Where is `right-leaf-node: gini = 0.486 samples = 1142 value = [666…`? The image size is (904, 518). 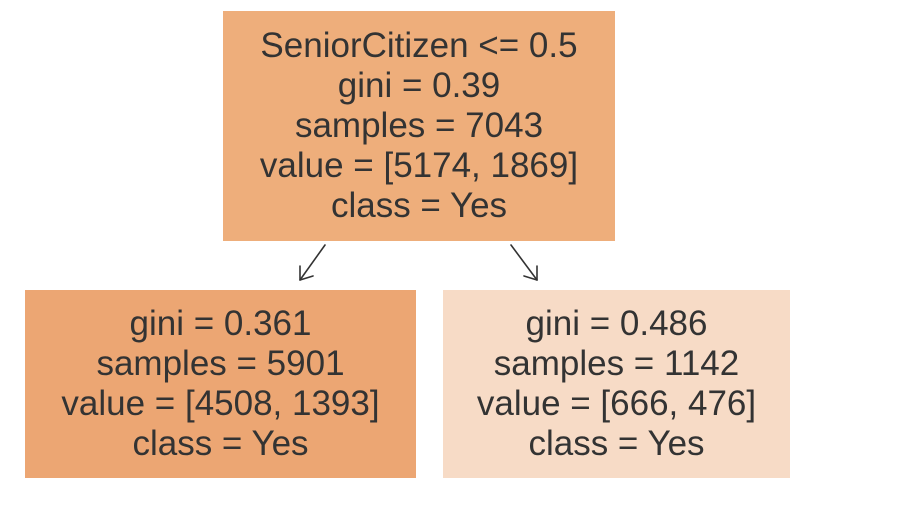
right-leaf-node: gini = 0.486 samples = 1142 value = [666… is located at coordinates (616, 384).